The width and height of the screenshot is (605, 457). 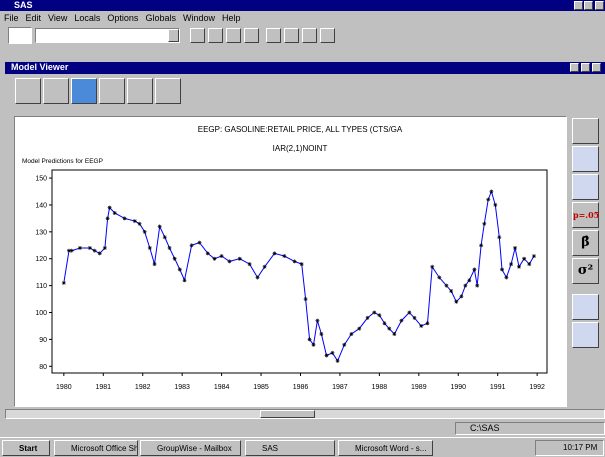 What do you see at coordinates (40, 67) in the screenshot?
I see `viewer-title: Model Viewer` at bounding box center [40, 67].